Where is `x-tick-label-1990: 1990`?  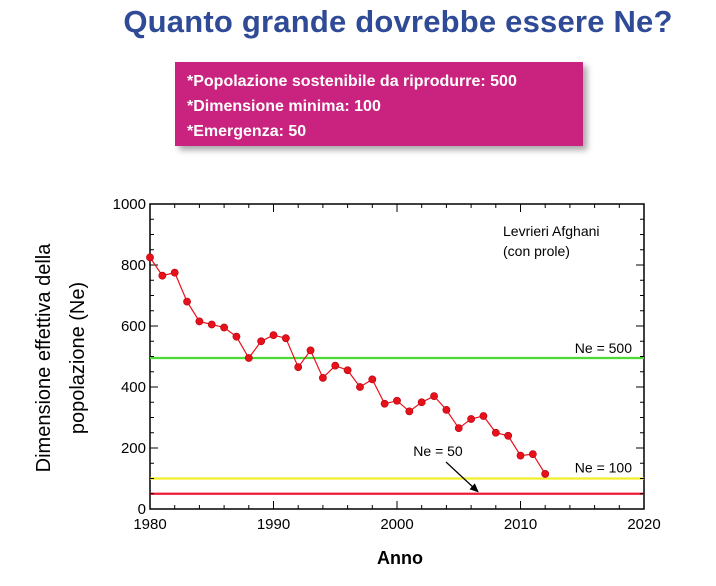 x-tick-label-1990: 1990 is located at coordinates (273, 524).